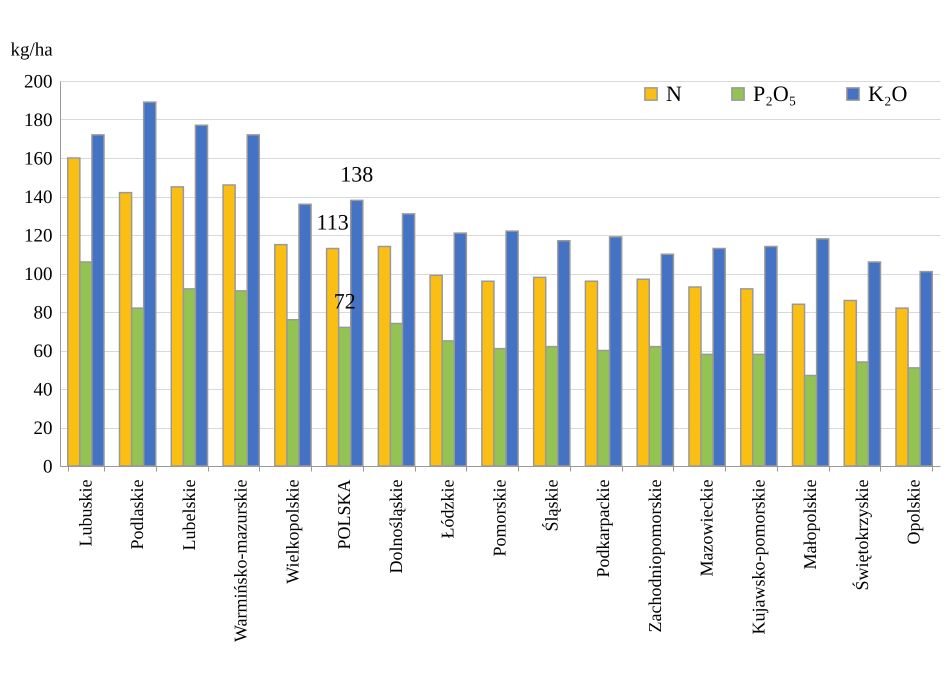 Image resolution: width=949 pixels, height=674 pixels. Describe the element at coordinates (551, 505) in the screenshot. I see `x-tick-label: Śląskie` at that location.